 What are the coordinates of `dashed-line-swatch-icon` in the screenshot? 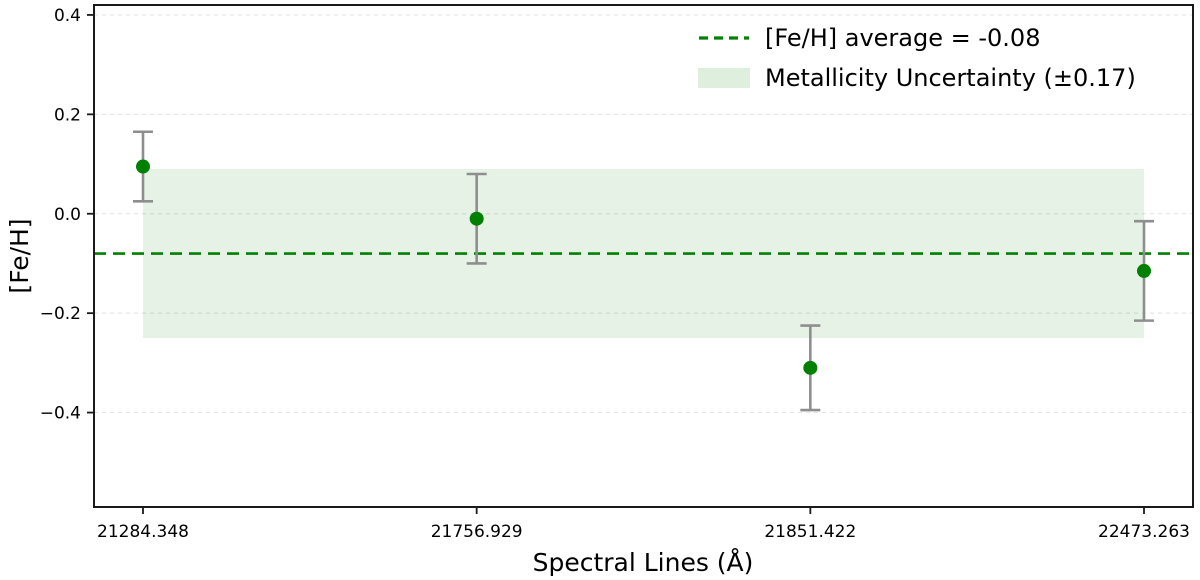 It's located at (724, 38).